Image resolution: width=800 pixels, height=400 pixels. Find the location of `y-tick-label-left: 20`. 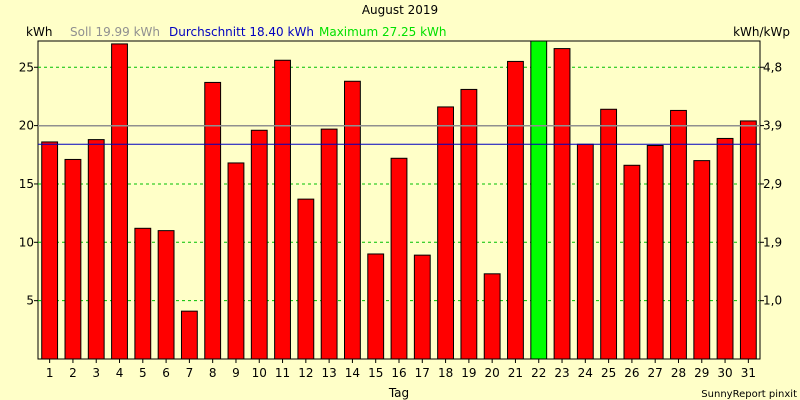

y-tick-label-left: 20 is located at coordinates (26, 126).